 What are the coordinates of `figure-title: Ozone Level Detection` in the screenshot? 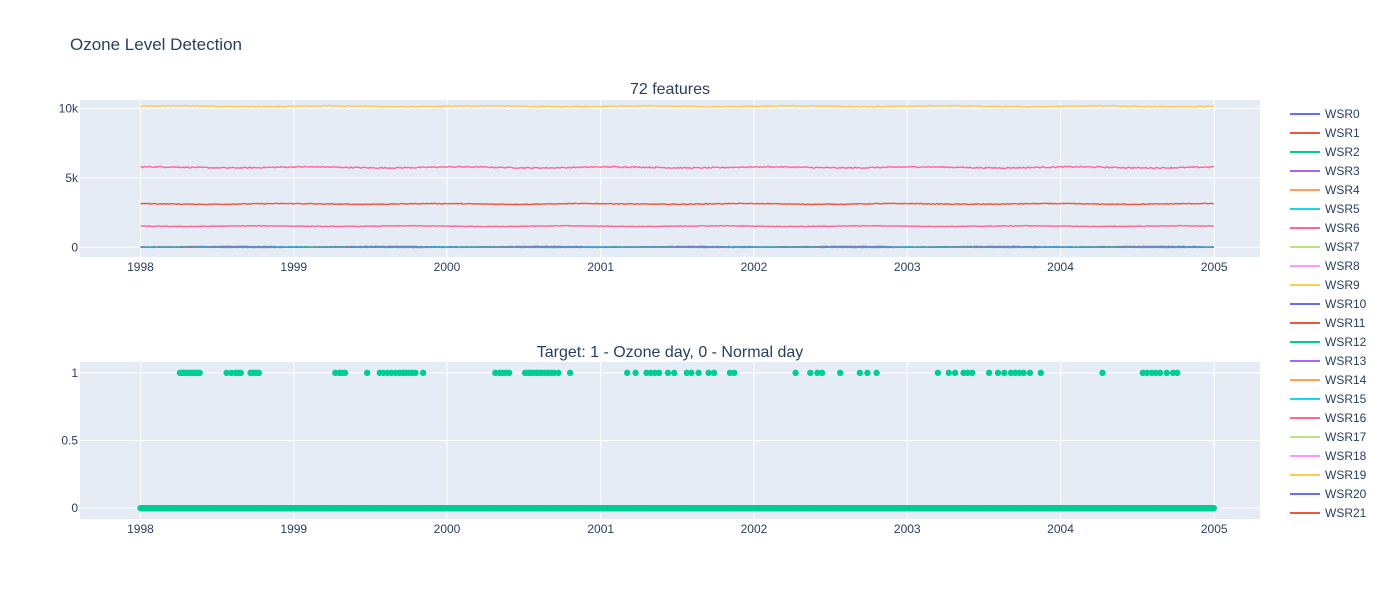 It's located at (156, 44).